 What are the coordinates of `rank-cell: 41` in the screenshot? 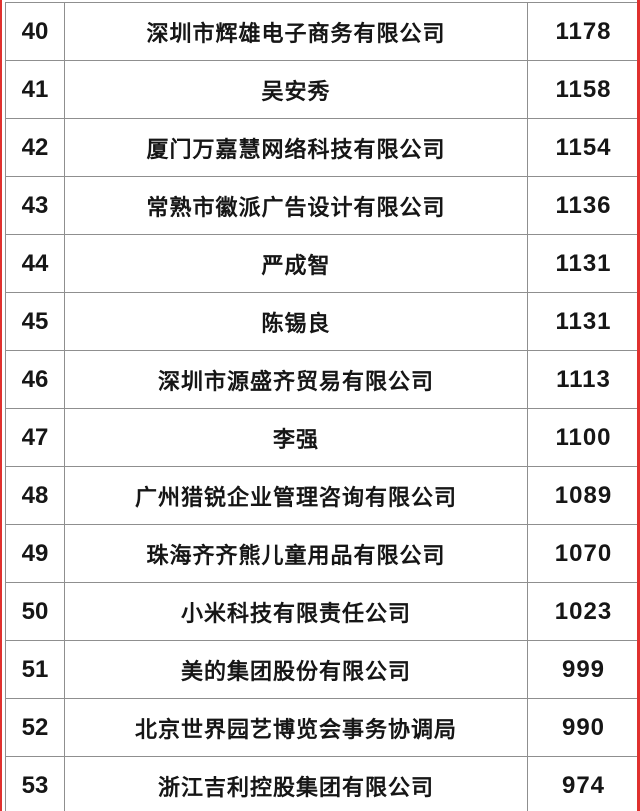 It's located at (35, 89).